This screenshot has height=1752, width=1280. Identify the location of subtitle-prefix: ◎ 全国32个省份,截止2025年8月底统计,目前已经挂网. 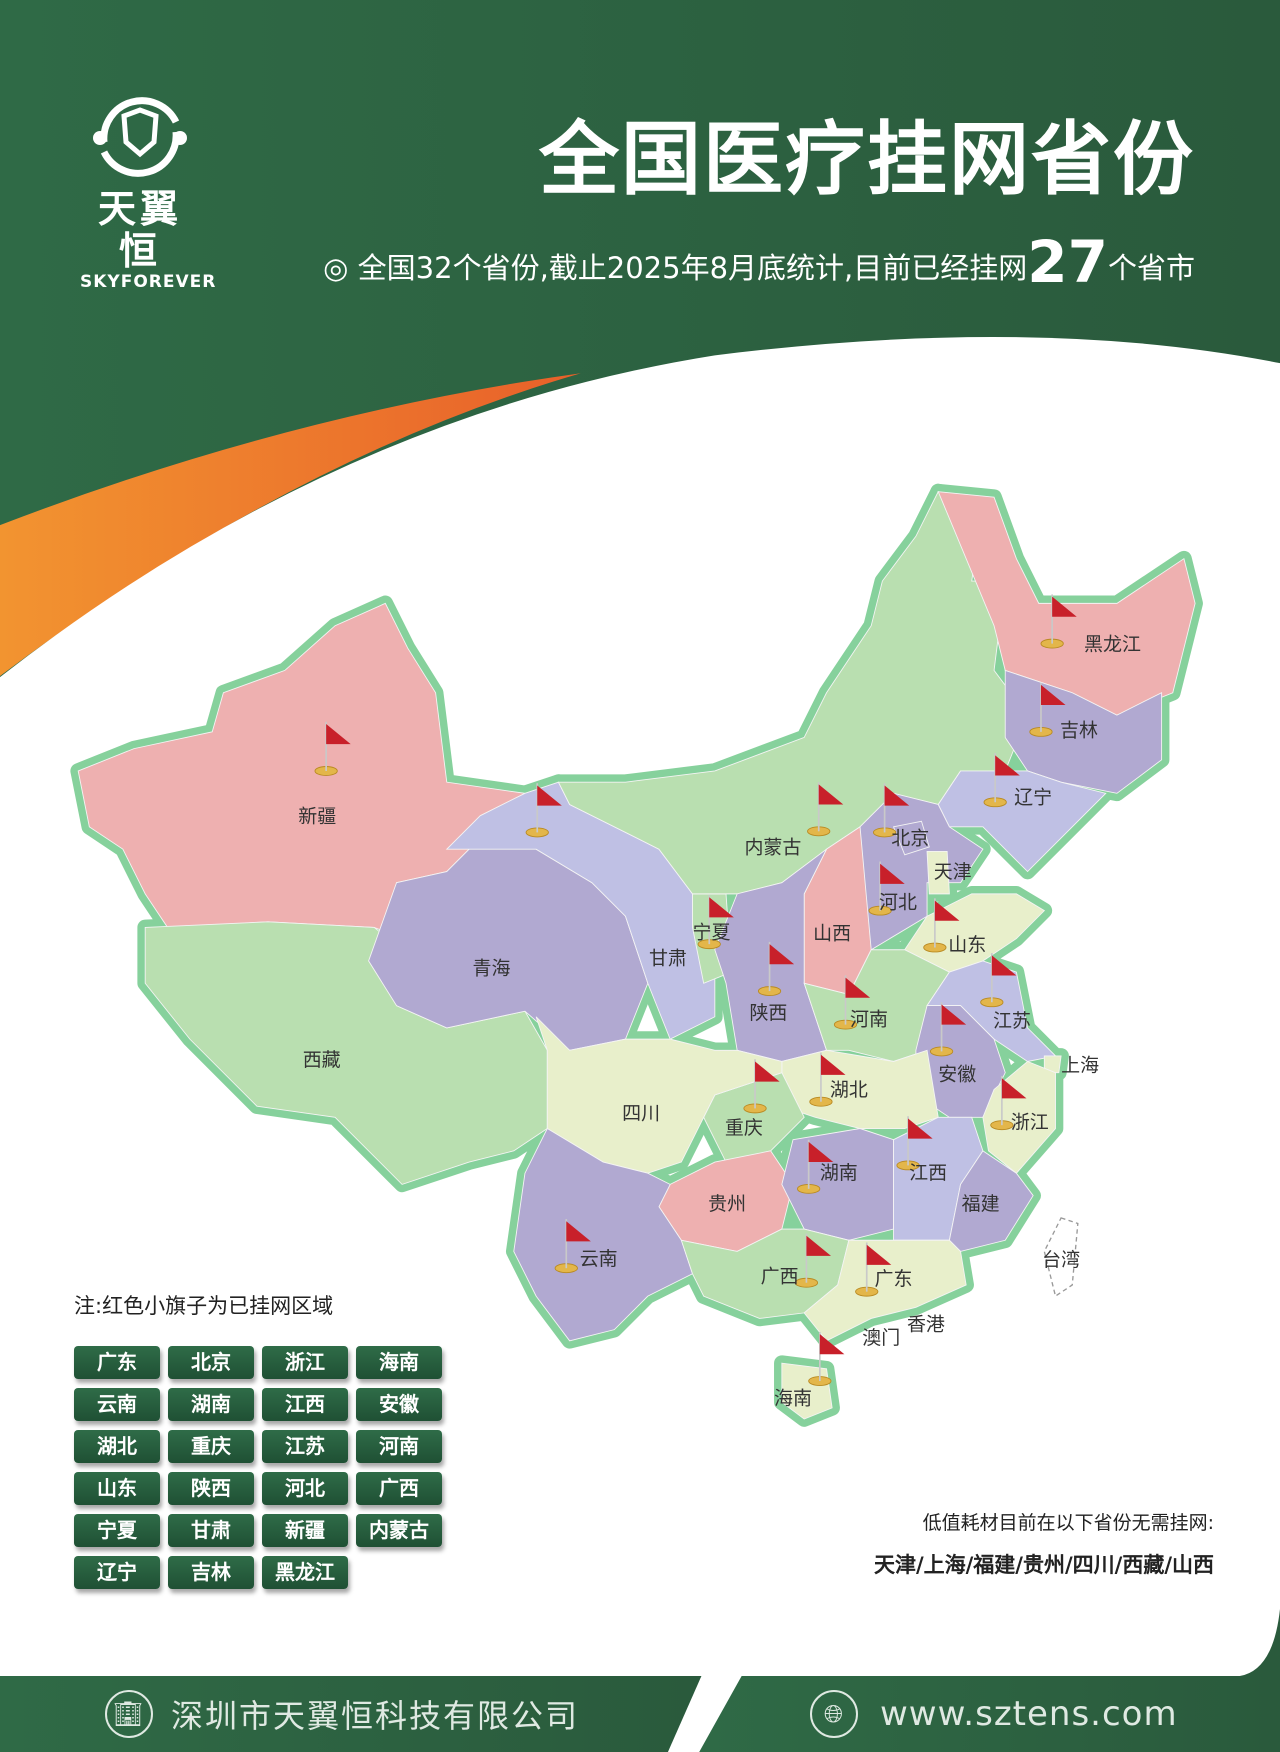
(675, 268).